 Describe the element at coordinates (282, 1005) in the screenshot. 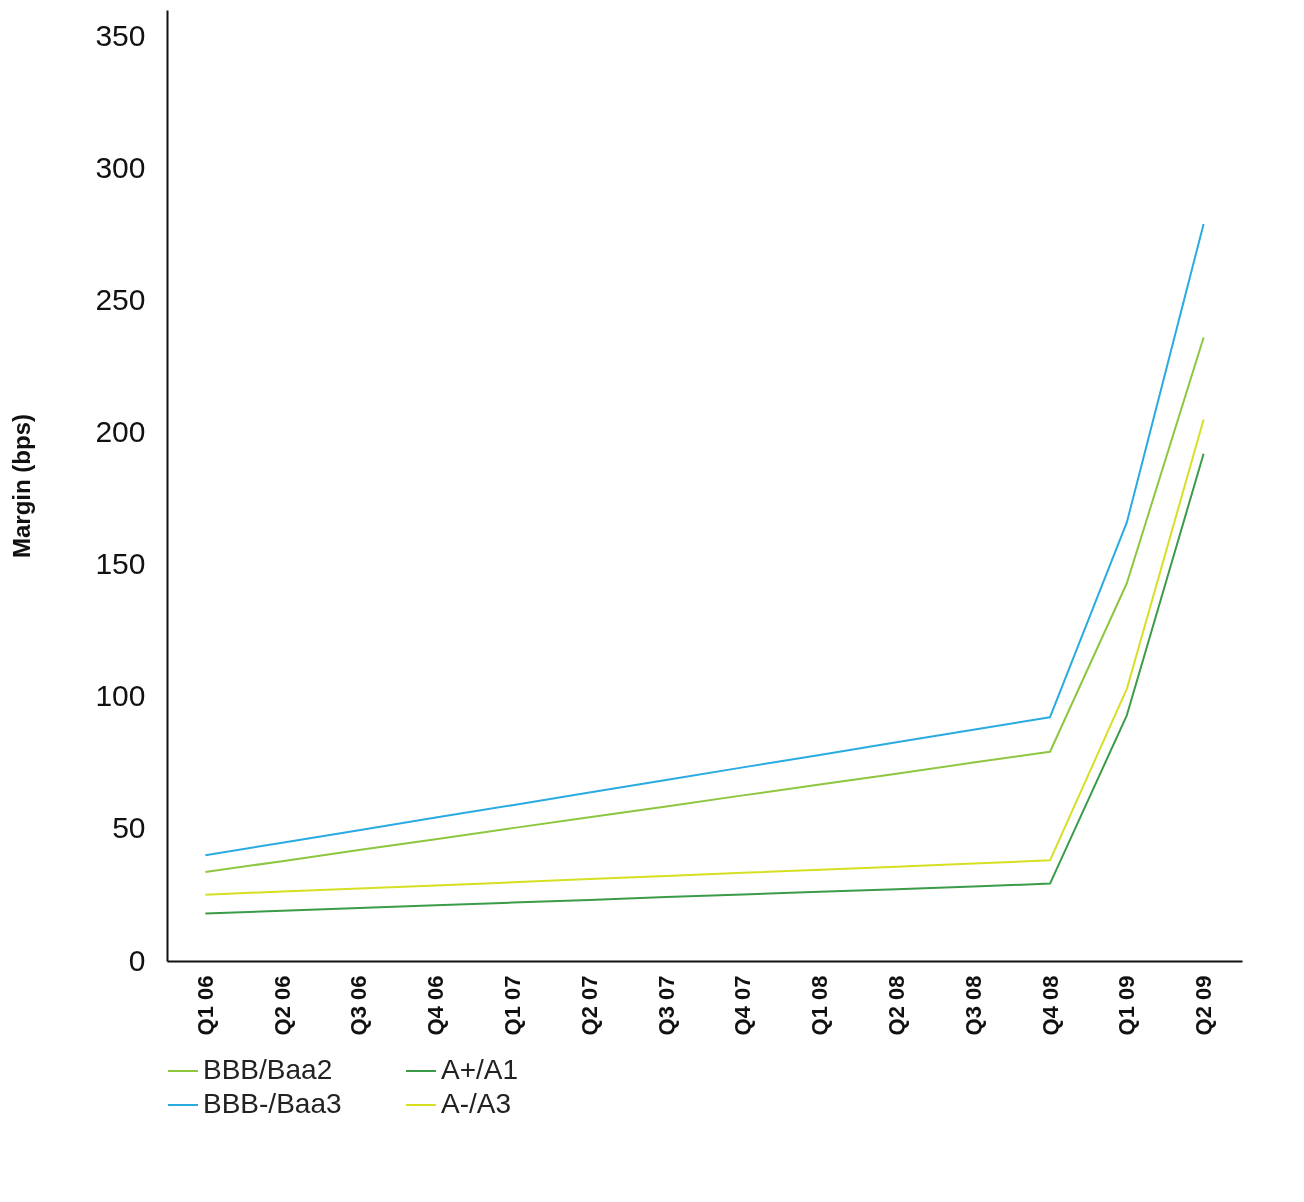

I see `x-tick-label: Q2 06` at that location.